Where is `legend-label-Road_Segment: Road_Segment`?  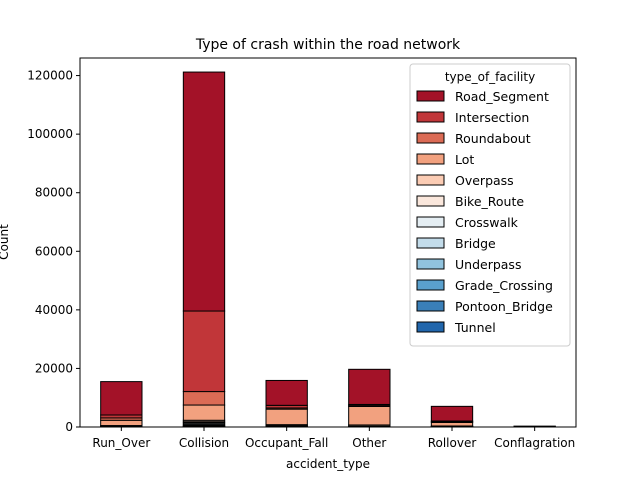 legend-label-Road_Segment: Road_Segment is located at coordinates (502, 96).